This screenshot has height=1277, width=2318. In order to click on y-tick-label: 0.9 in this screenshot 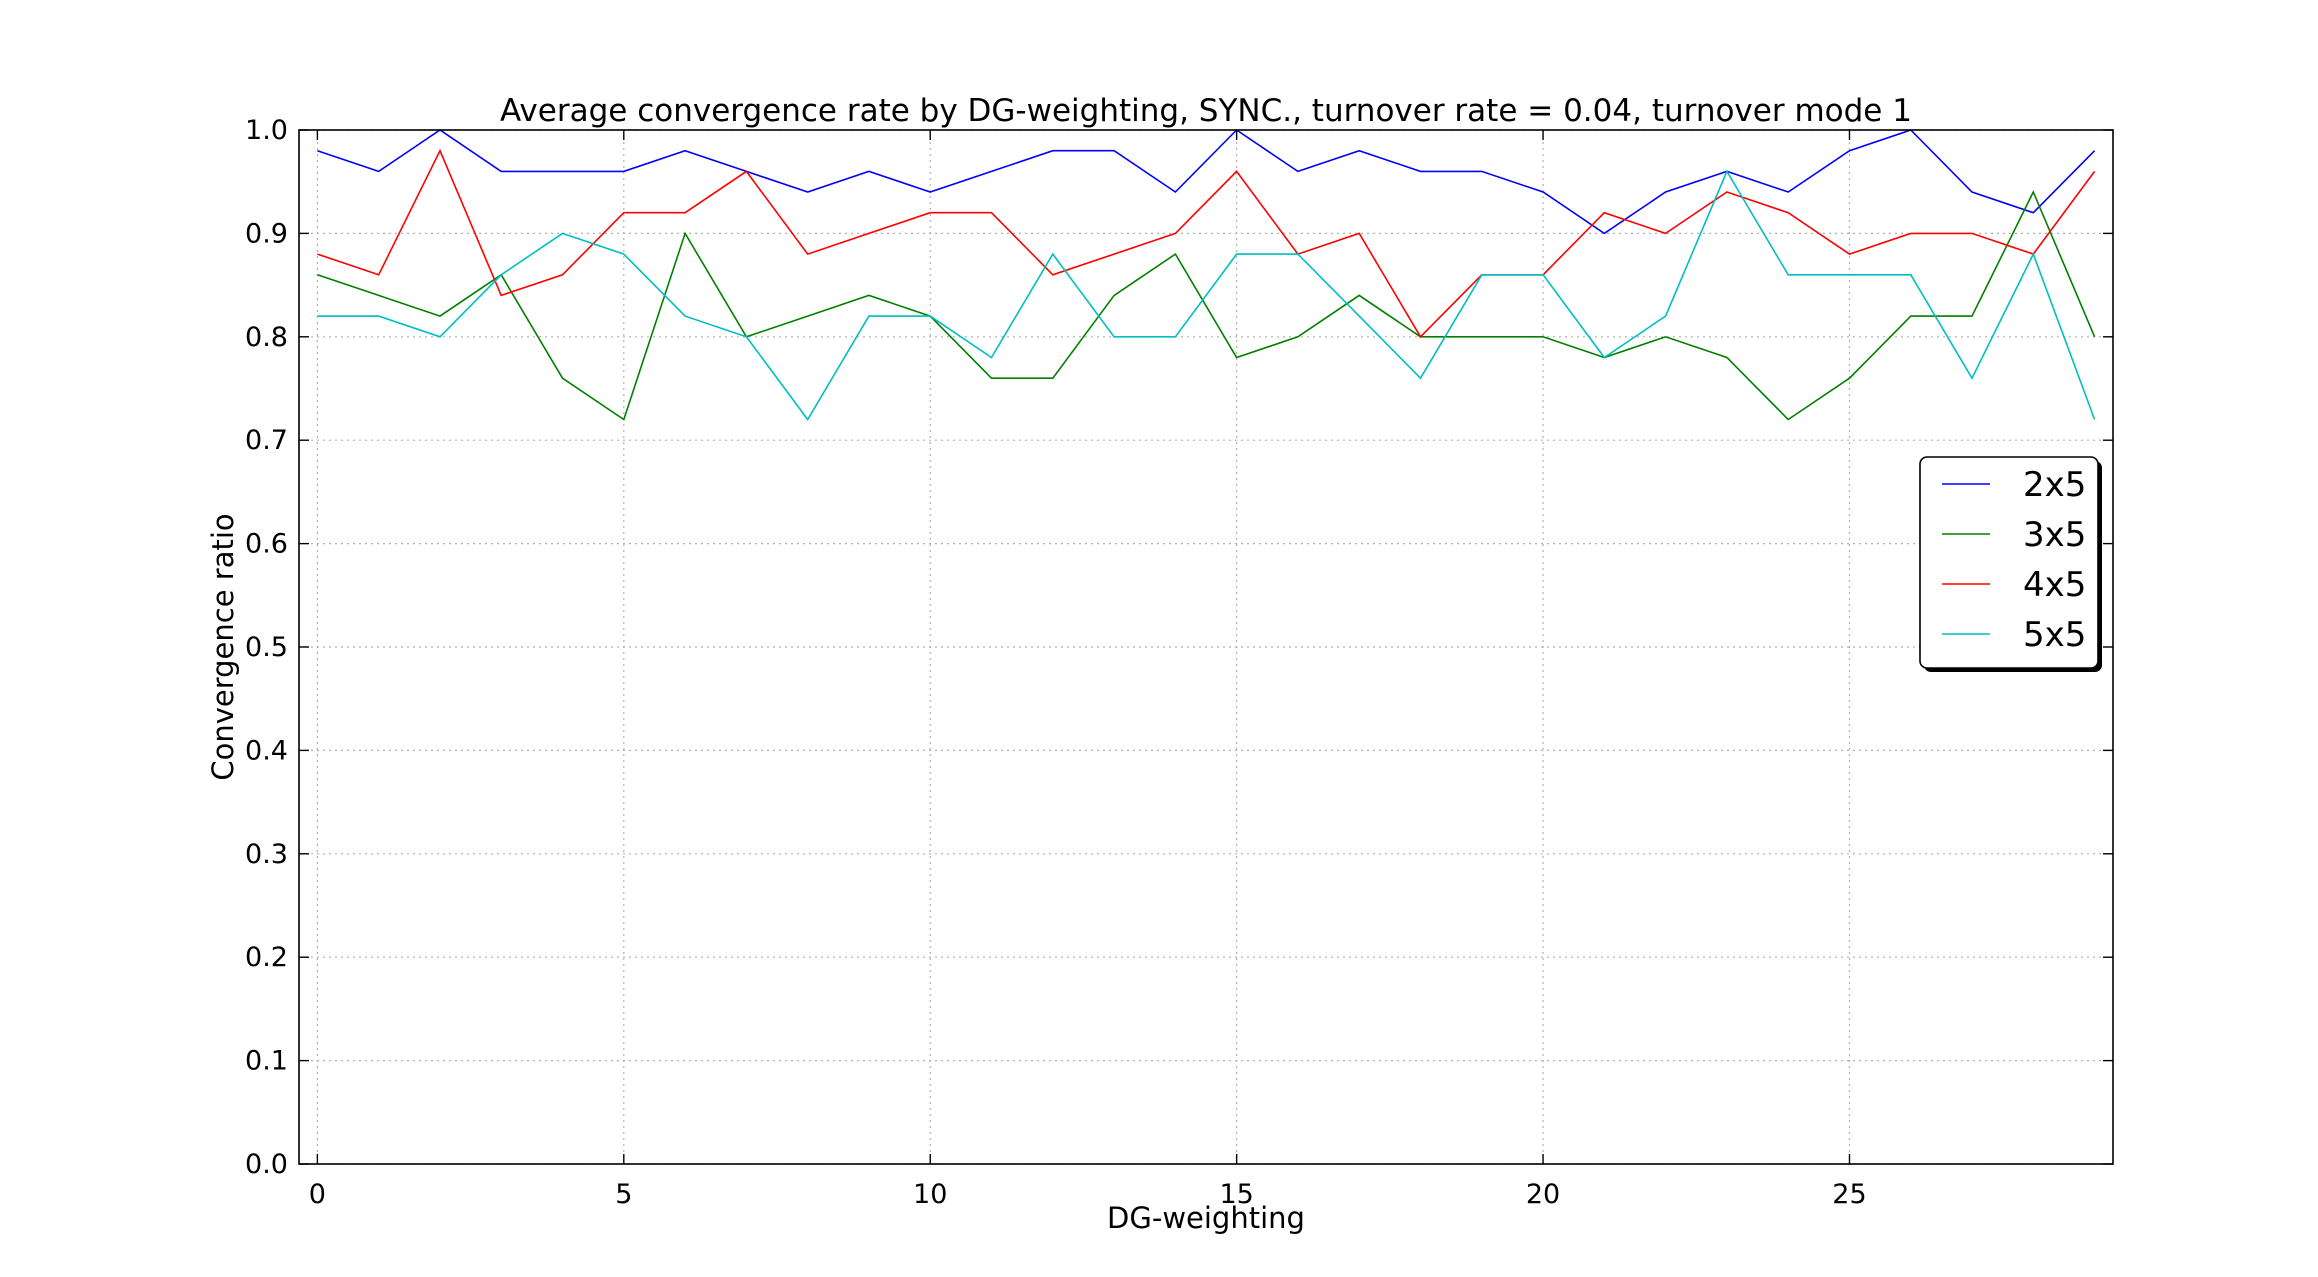, I will do `click(266, 233)`.